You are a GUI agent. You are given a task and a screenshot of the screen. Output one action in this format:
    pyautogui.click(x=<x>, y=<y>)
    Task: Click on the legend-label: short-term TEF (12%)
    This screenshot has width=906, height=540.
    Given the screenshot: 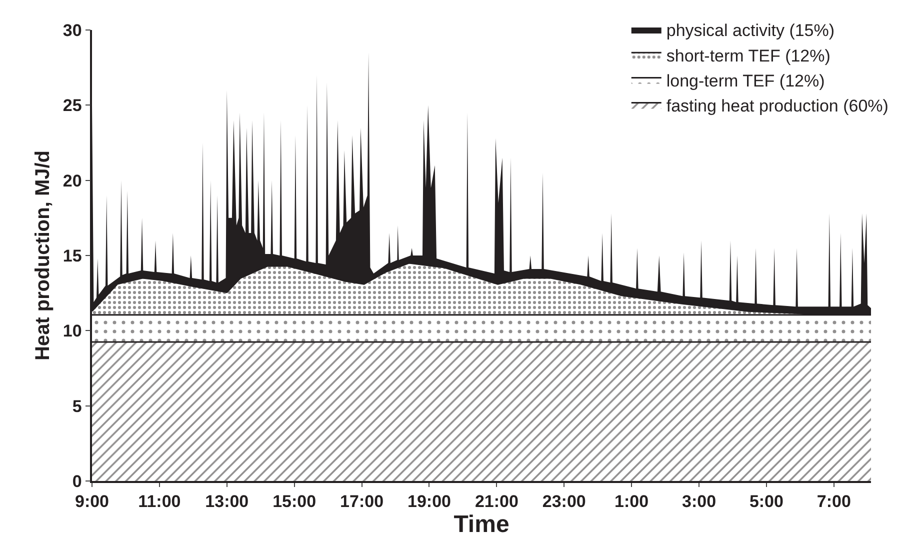 What is the action you would take?
    pyautogui.click(x=748, y=56)
    